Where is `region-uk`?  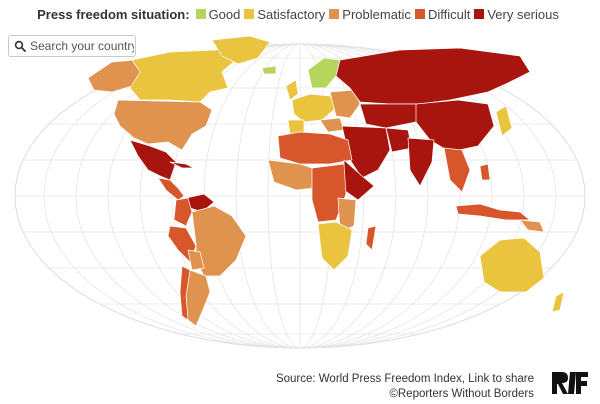
region-uk is located at coordinates (292, 90).